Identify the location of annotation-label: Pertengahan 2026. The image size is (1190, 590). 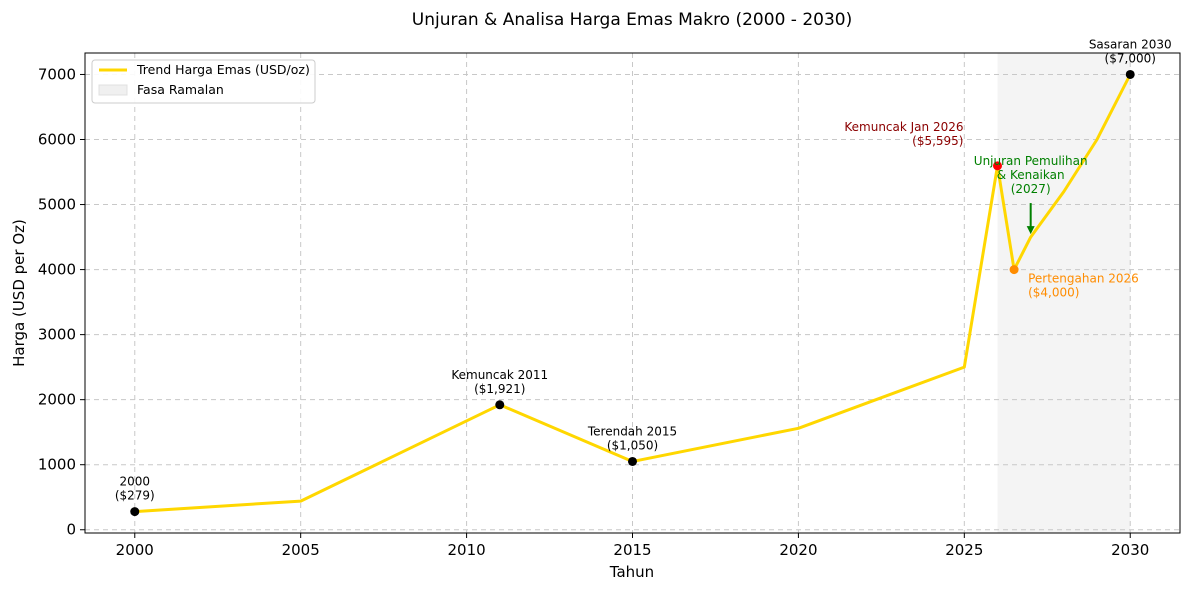
(1083, 279).